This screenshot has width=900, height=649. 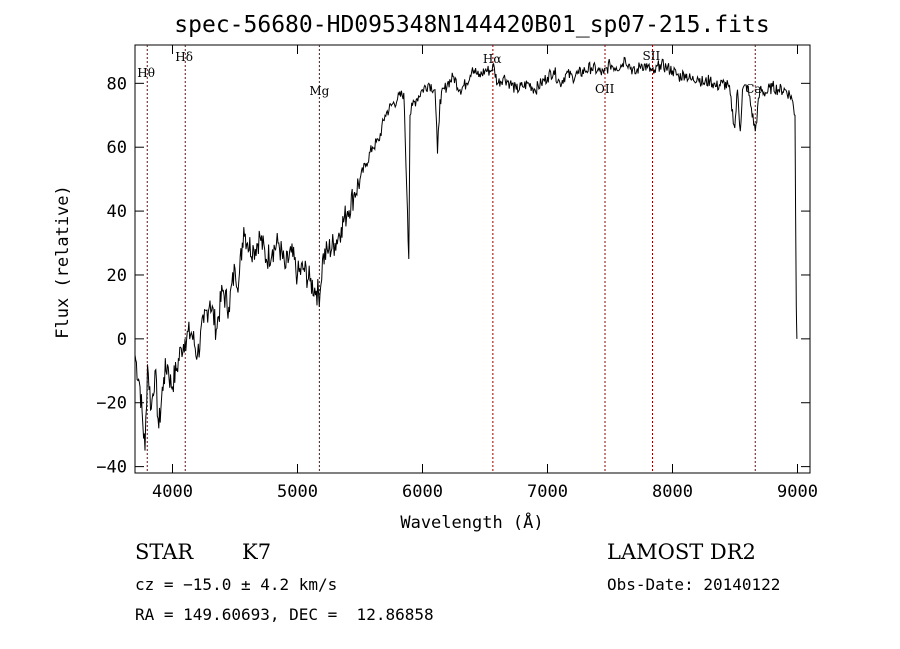 What do you see at coordinates (319, 91) in the screenshot?
I see `spectral-line-label: Mg` at bounding box center [319, 91].